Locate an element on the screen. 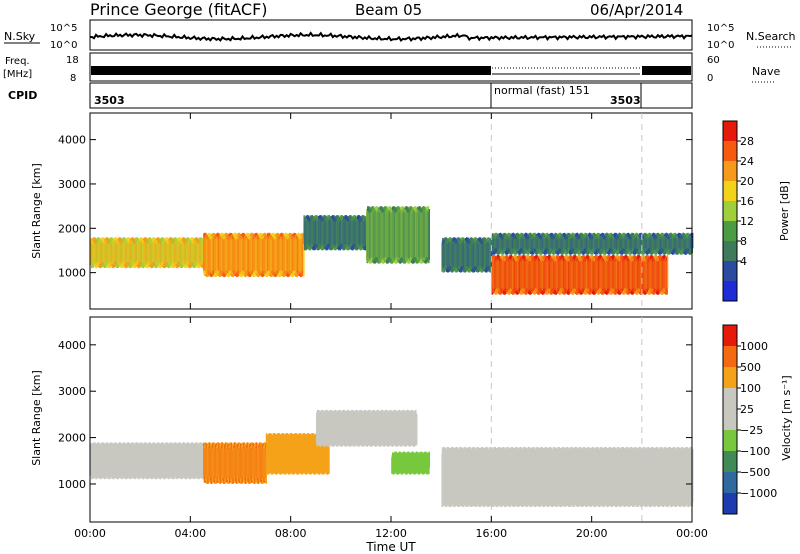 The height and width of the screenshot is (554, 800). noise-trace is located at coordinates (391, 37).